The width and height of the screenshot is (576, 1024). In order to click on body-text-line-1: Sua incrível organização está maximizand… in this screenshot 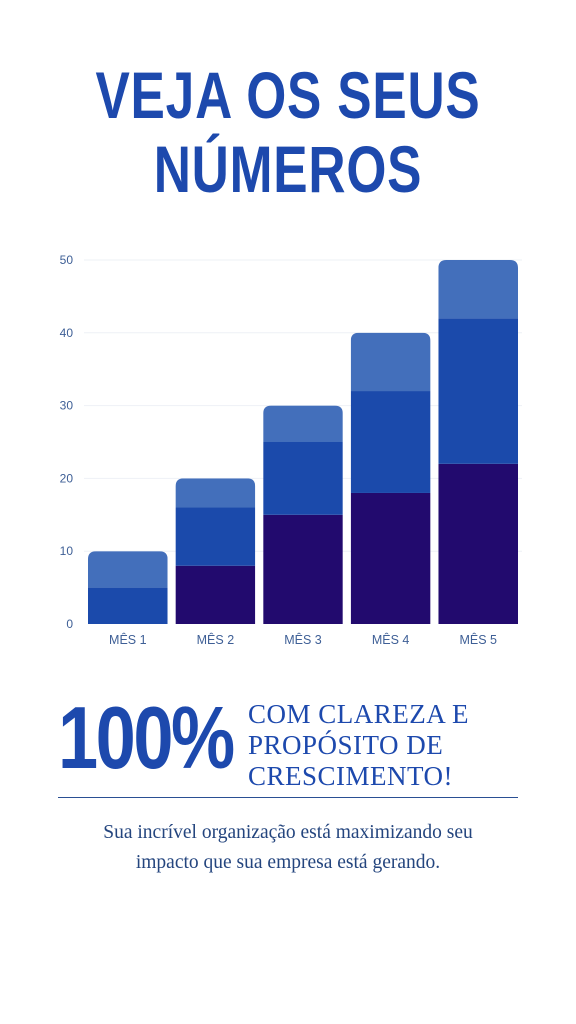, I will do `click(288, 832)`.